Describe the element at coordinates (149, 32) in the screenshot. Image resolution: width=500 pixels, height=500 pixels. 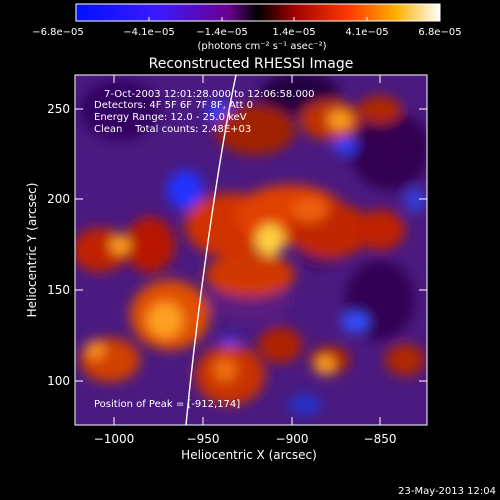
I see `colorbar-tick-label: −4.1e−05` at that location.